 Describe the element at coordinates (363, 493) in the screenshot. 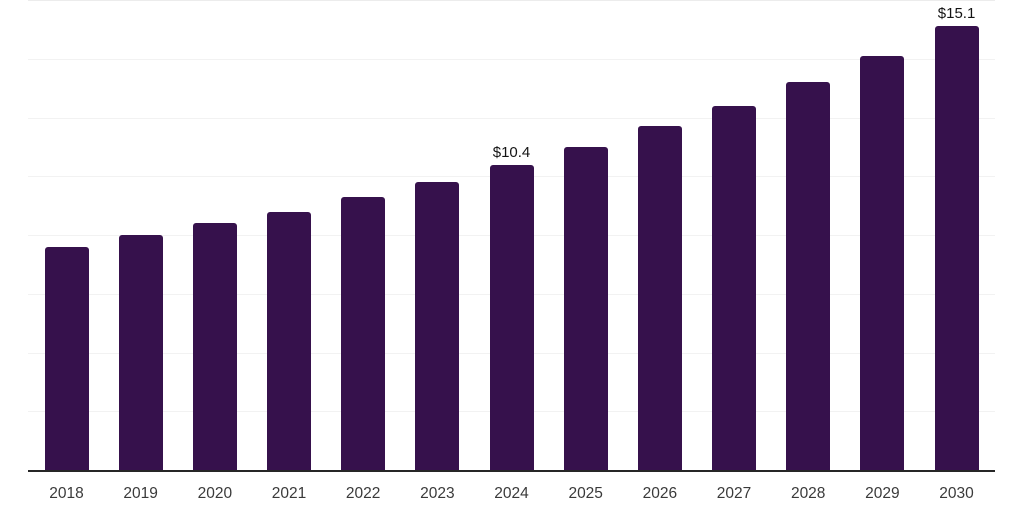

I see `x-axis-label-2022: 2022` at that location.